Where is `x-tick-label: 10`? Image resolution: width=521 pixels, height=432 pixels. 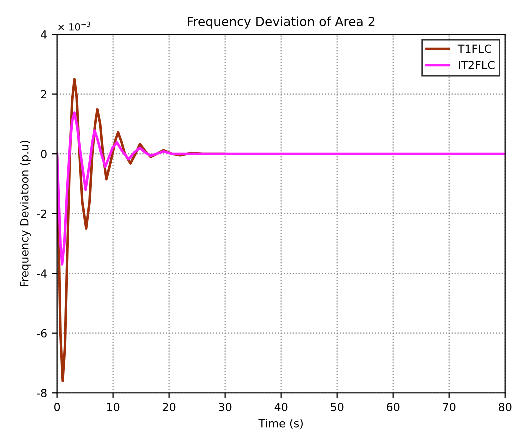 x-tick-label: 10 is located at coordinates (113, 407).